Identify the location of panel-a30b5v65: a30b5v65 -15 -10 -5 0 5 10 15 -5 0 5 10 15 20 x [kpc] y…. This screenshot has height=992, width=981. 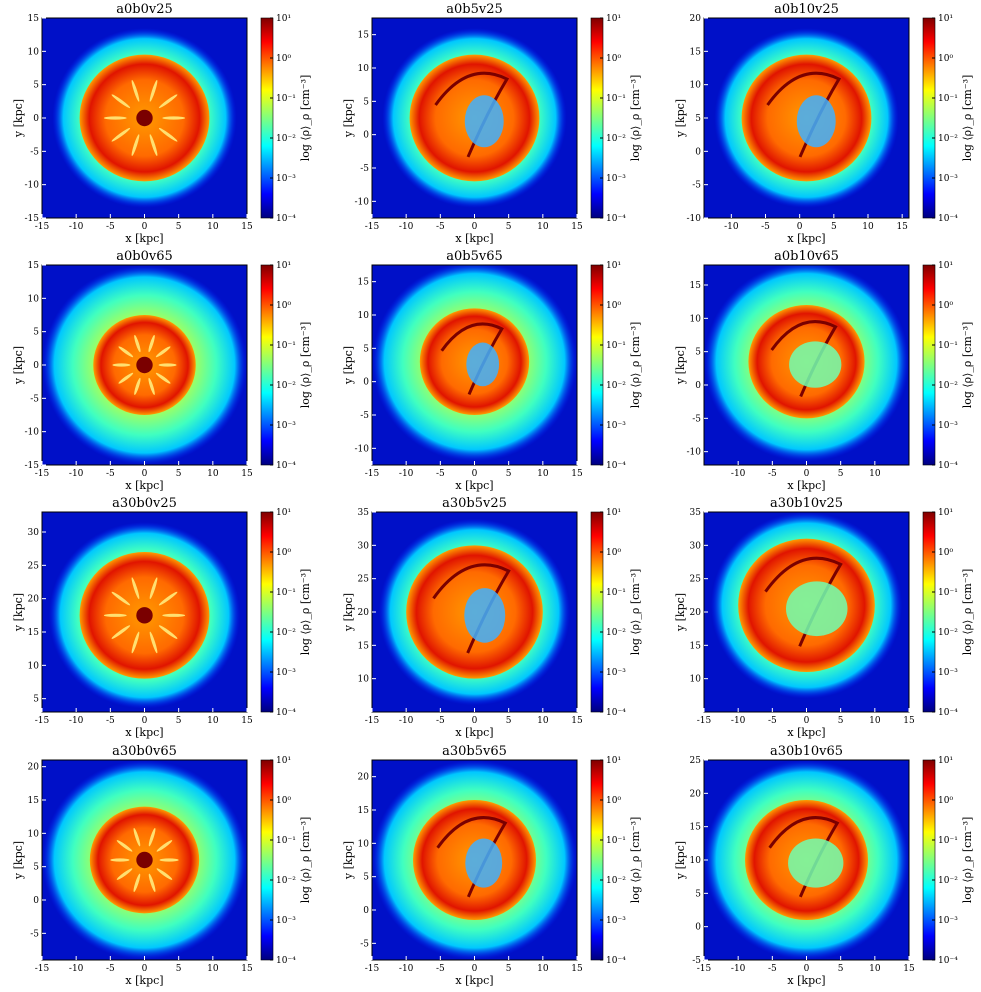
(492, 865).